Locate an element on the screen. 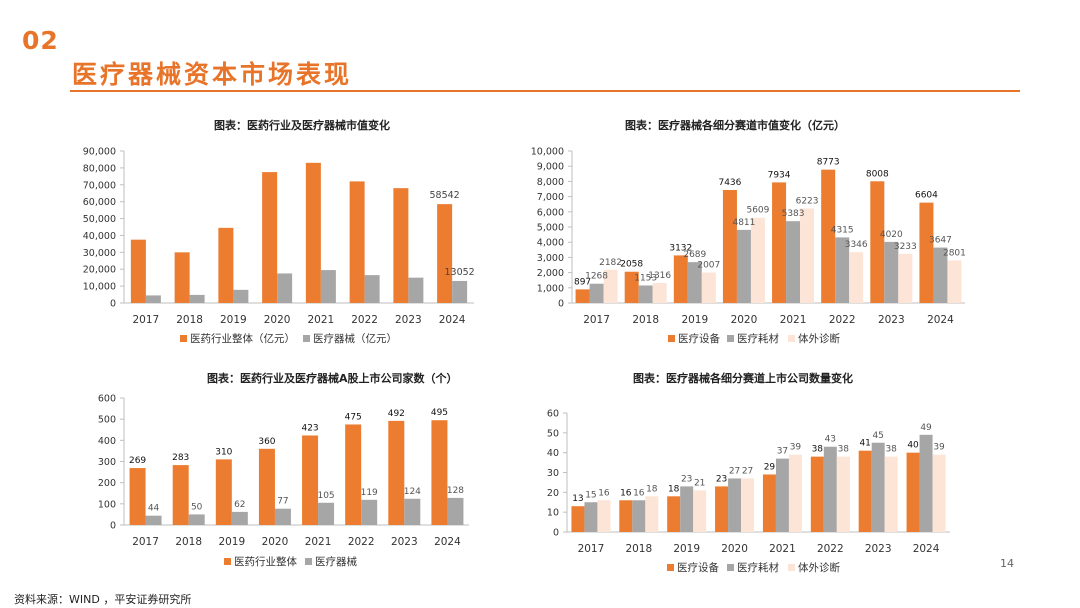 This screenshot has height=608, width=1080. chart1-bar-1-2019 is located at coordinates (241, 296).